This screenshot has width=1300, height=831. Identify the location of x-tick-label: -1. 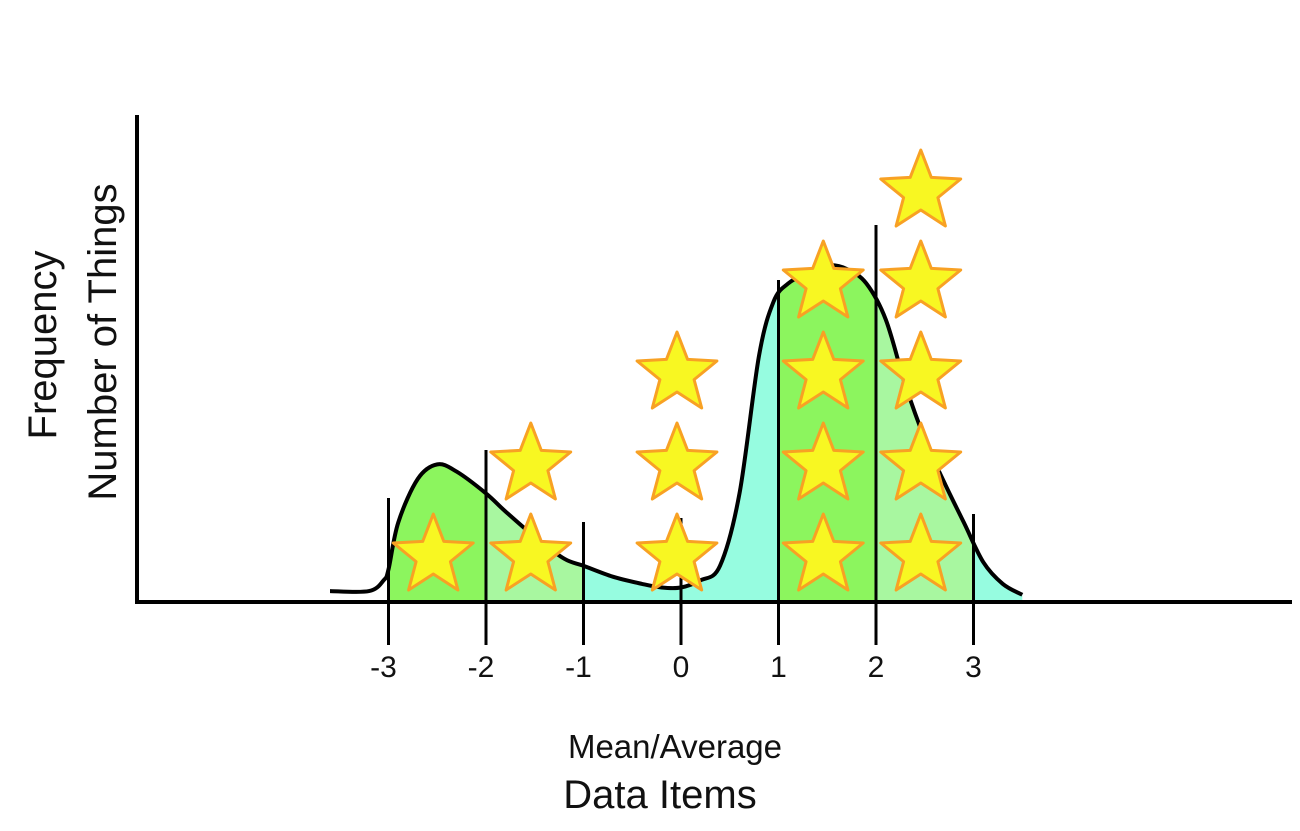
(578, 667).